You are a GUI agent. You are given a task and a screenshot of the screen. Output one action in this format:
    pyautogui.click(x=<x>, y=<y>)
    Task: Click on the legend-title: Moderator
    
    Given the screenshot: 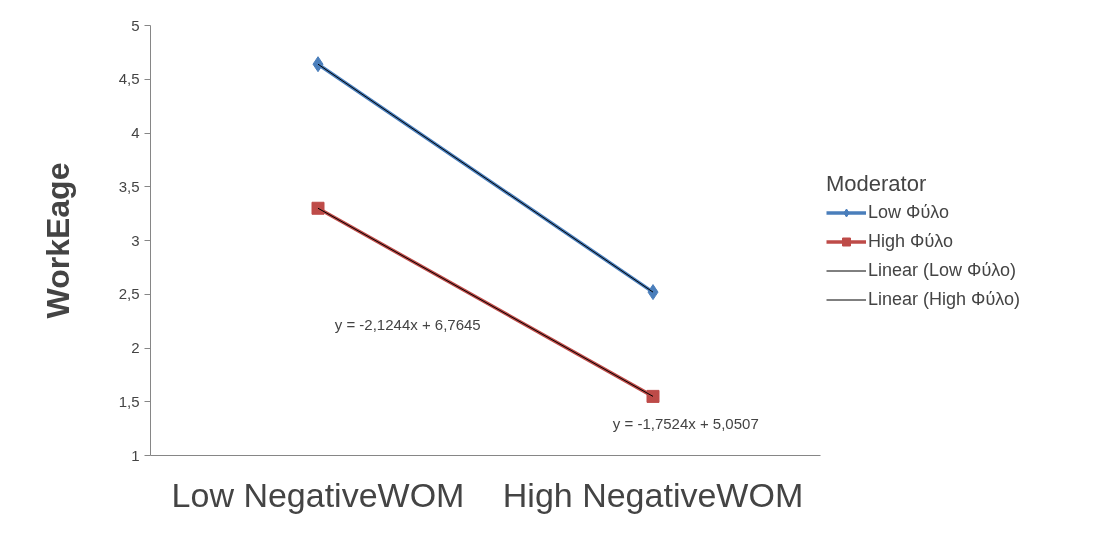 What is the action you would take?
    pyautogui.click(x=877, y=183)
    